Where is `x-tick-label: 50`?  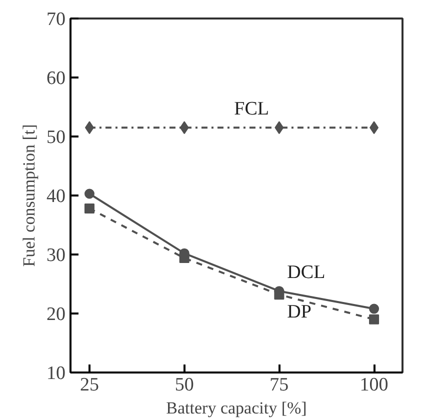 x-tick-label: 50 is located at coordinates (184, 385).